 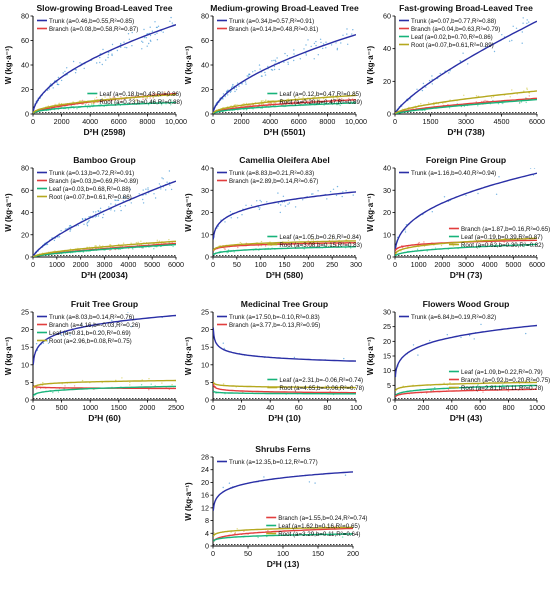 I want to click on legend-entry: Branch (a=0.03,b=0.69,R²=0.89), so click(x=93, y=181).